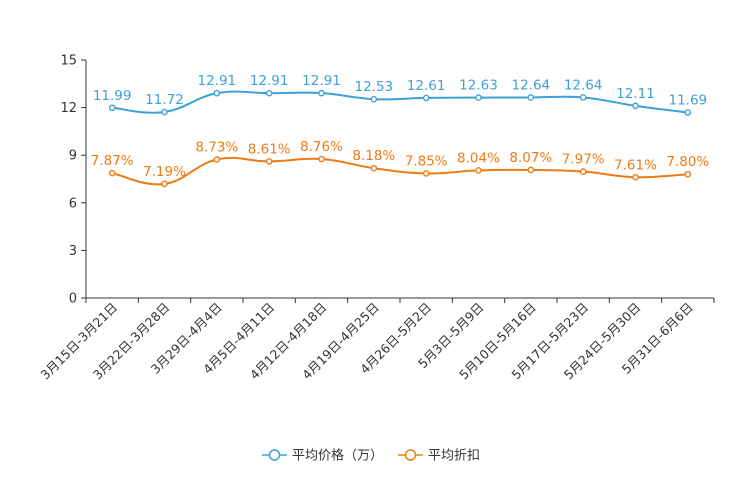 Image resolution: width=744 pixels, height=496 pixels. I want to click on data-label: 12.61, so click(426, 86).